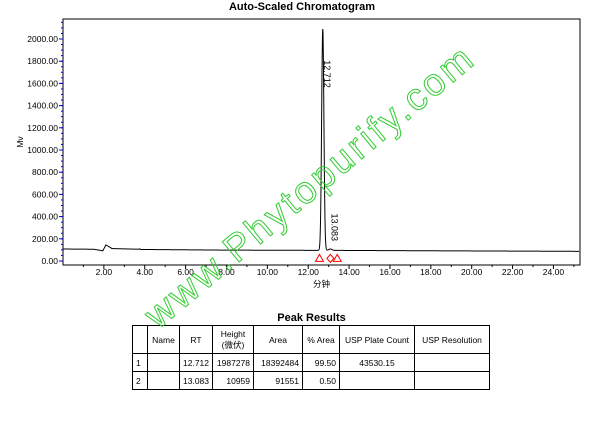 Image resolution: width=604 pixels, height=447 pixels. I want to click on col-header-area: Area, so click(278, 339).